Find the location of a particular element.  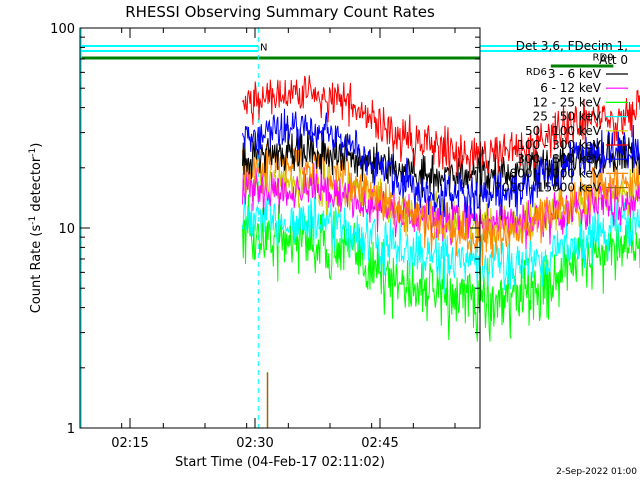

x-tick-label: 02:15 is located at coordinates (129, 443).